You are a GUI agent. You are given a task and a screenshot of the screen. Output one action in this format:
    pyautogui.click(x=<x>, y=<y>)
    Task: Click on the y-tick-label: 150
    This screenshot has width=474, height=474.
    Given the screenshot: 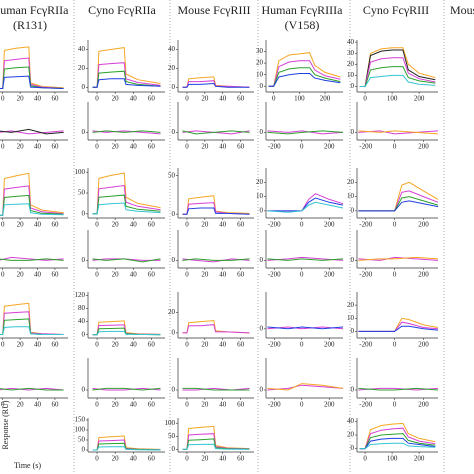 What is the action you would take?
    pyautogui.click(x=80, y=420)
    